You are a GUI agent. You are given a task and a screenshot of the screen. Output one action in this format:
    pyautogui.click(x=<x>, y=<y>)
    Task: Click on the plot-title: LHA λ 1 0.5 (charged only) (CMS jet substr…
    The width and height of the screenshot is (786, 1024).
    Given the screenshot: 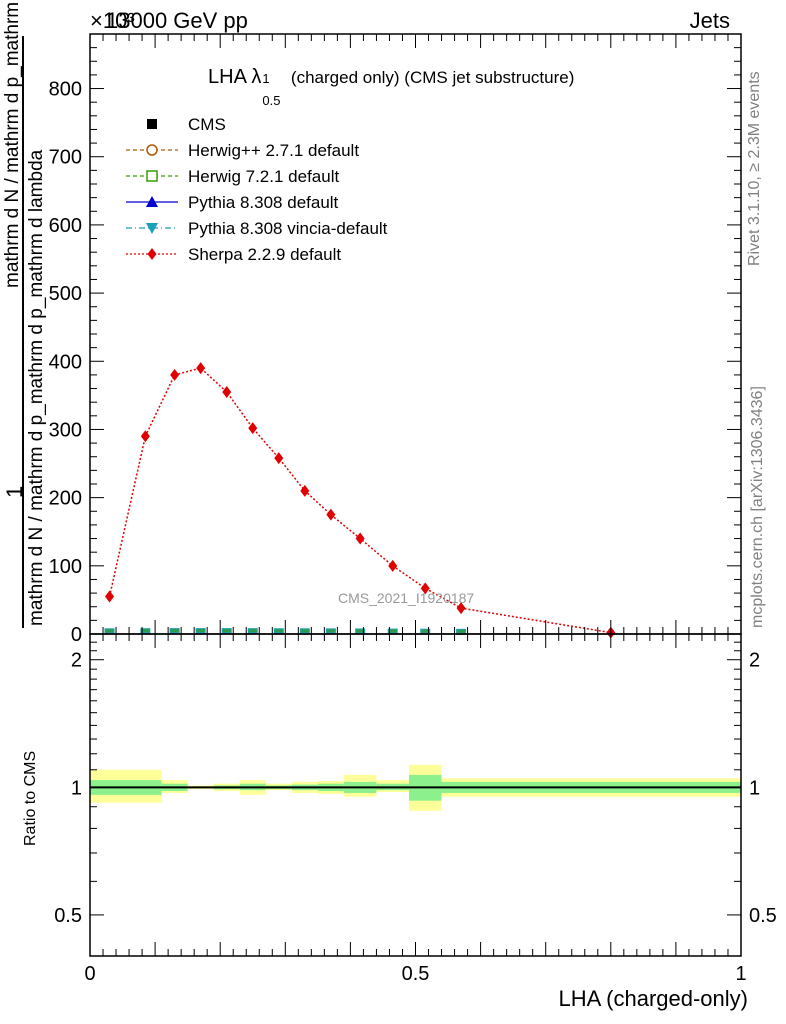 What is the action you would take?
    pyautogui.click(x=391, y=87)
    